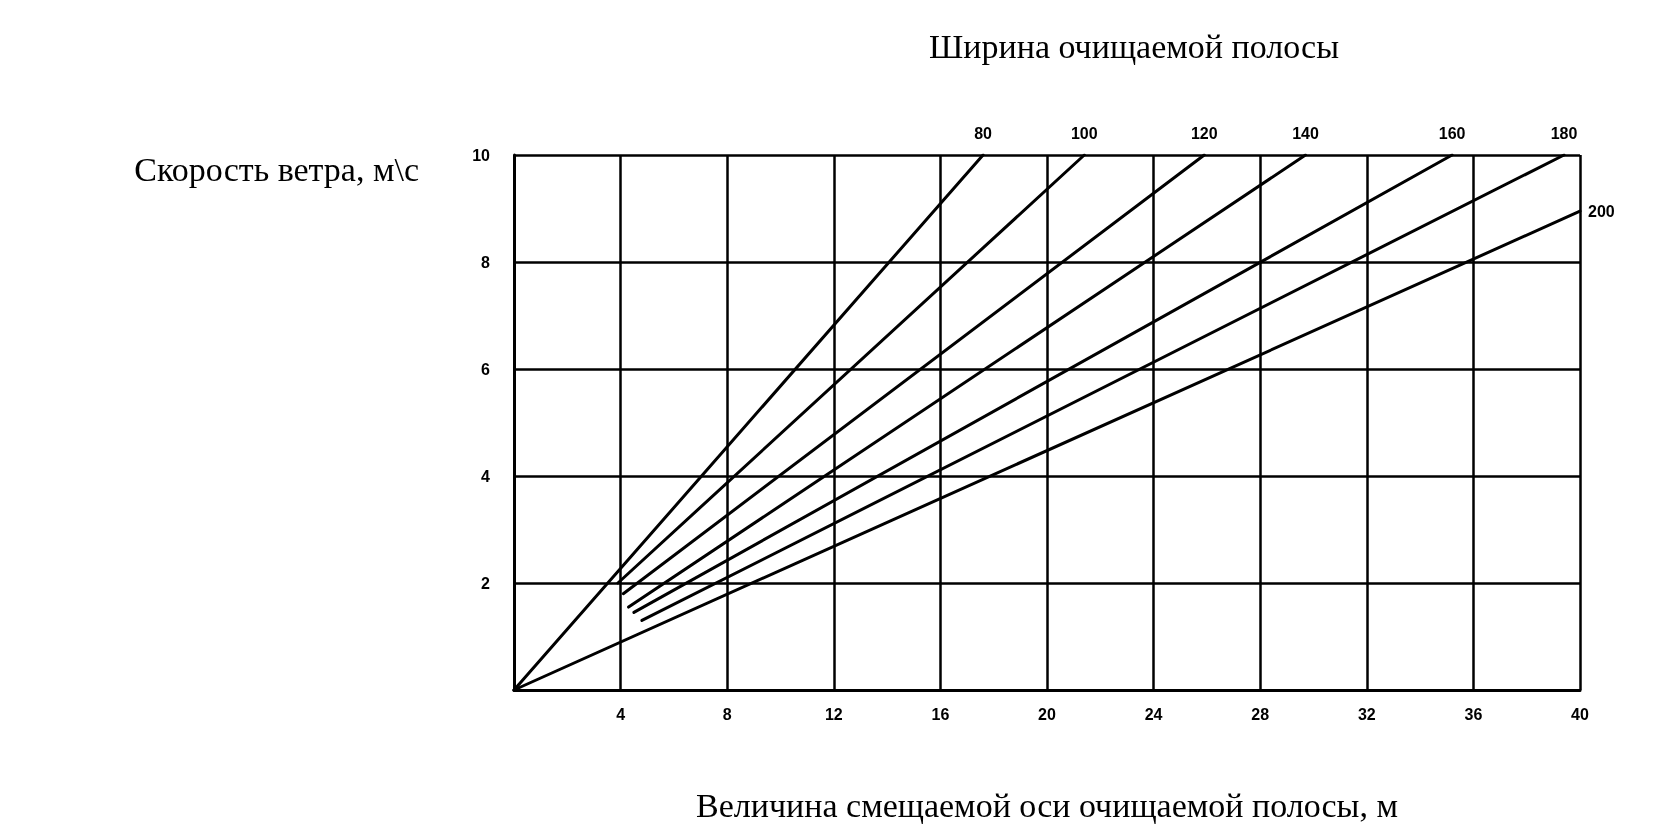 The width and height of the screenshot is (1654, 837). What do you see at coordinates (1204, 133) in the screenshot?
I see `series-label: 120` at bounding box center [1204, 133].